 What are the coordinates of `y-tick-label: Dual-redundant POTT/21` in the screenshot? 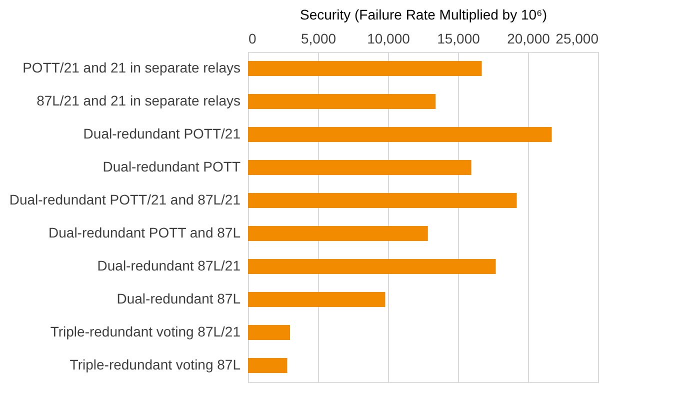 It's located at (162, 134).